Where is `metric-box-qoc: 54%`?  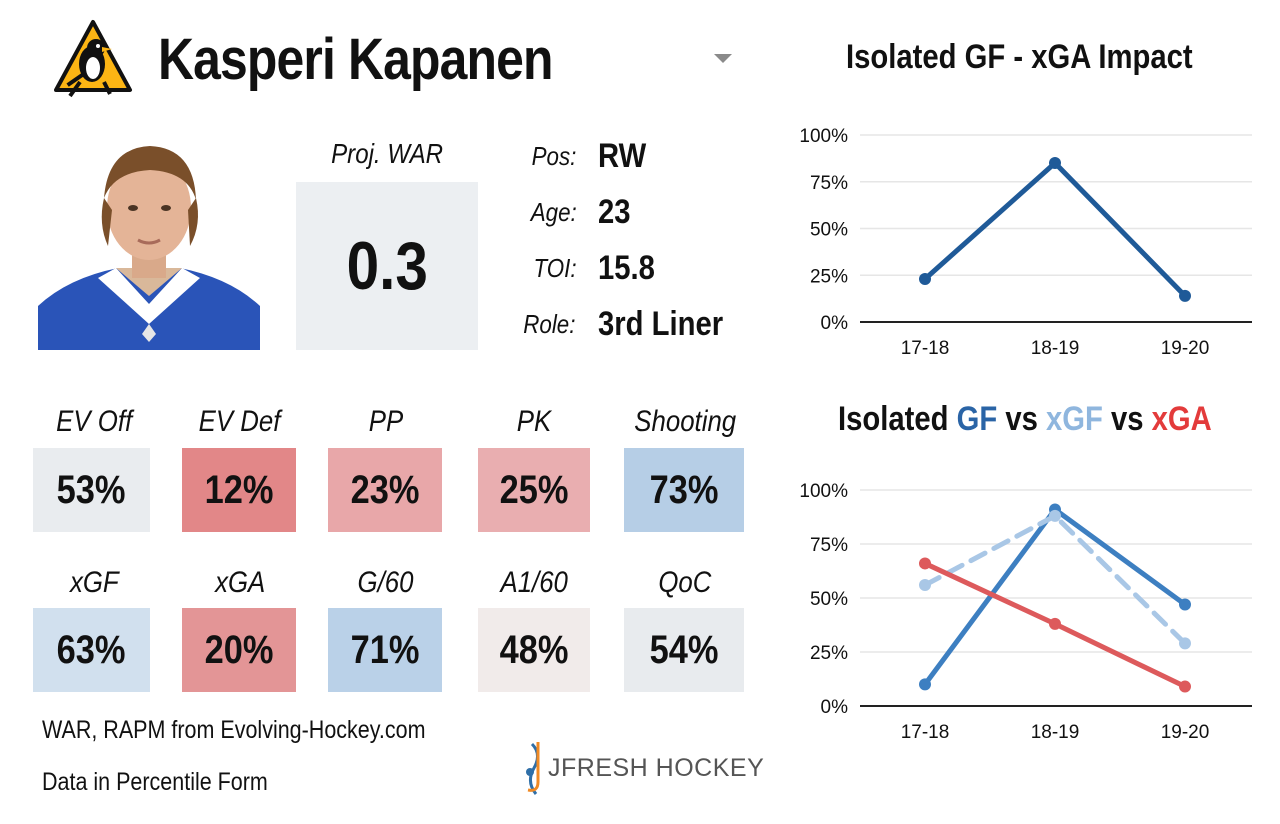 metric-box-qoc: 54% is located at coordinates (684, 650).